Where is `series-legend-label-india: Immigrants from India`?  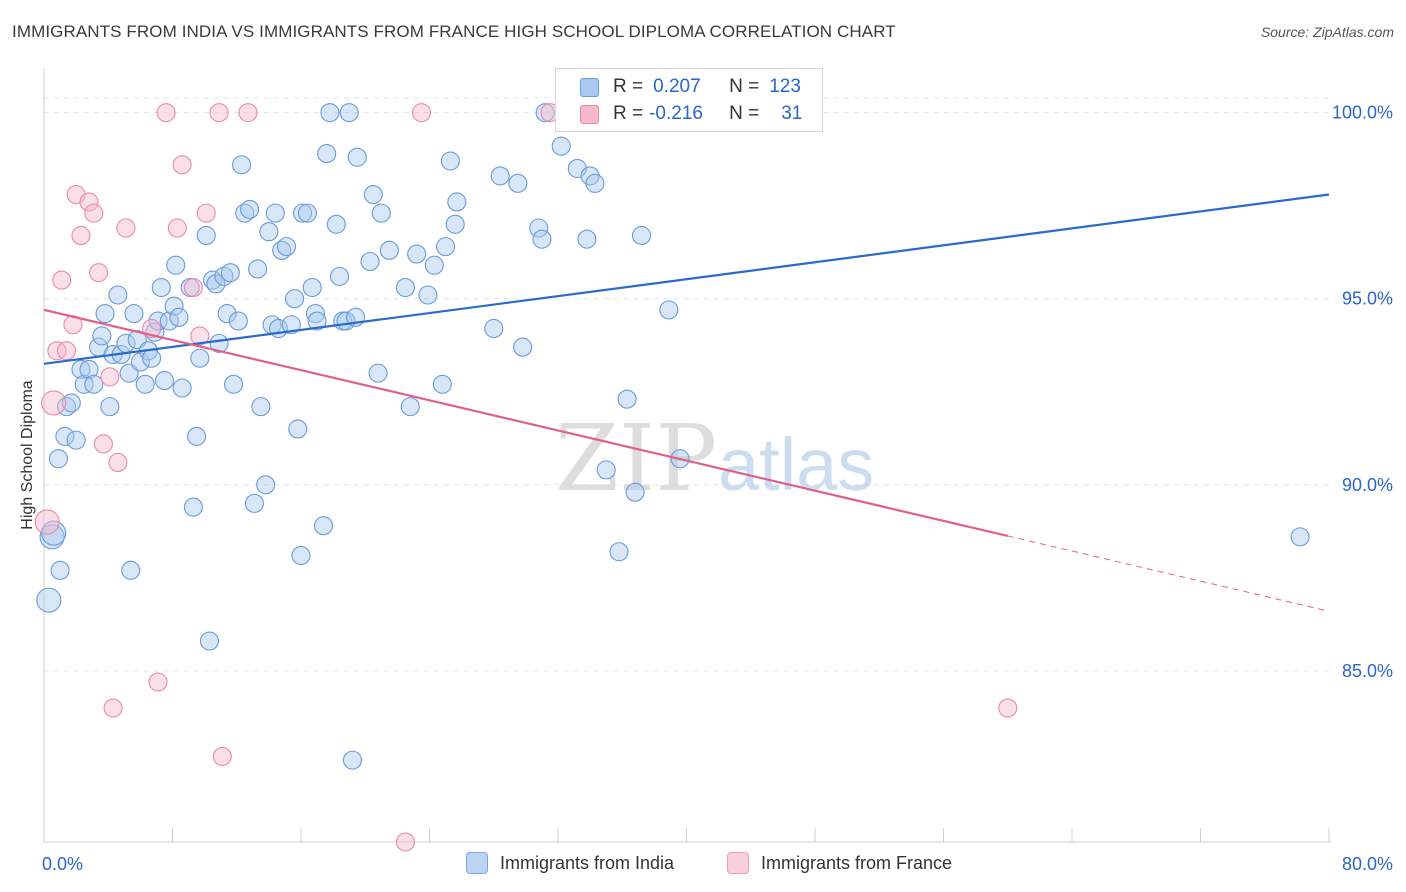
series-legend-label-india: Immigrants from India is located at coordinates (587, 862).